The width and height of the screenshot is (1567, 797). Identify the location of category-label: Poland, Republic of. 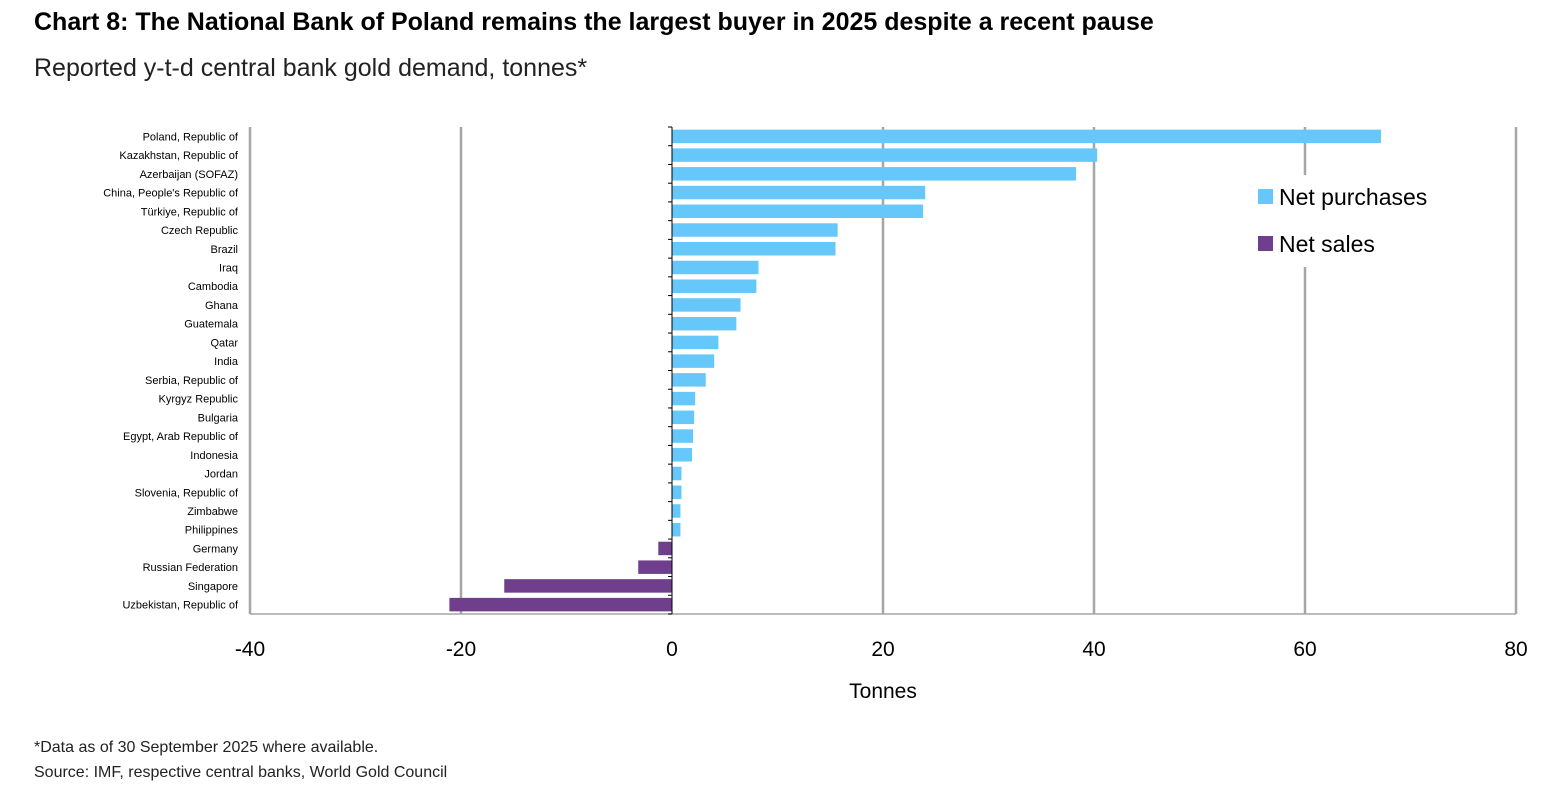
(191, 137).